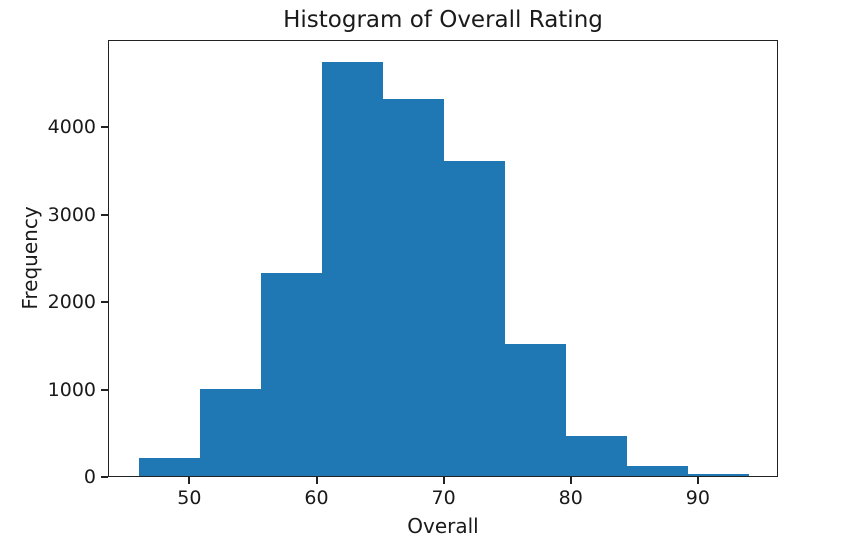 The image size is (850, 552). Describe the element at coordinates (316, 498) in the screenshot. I see `x-tick-label: 60` at that location.